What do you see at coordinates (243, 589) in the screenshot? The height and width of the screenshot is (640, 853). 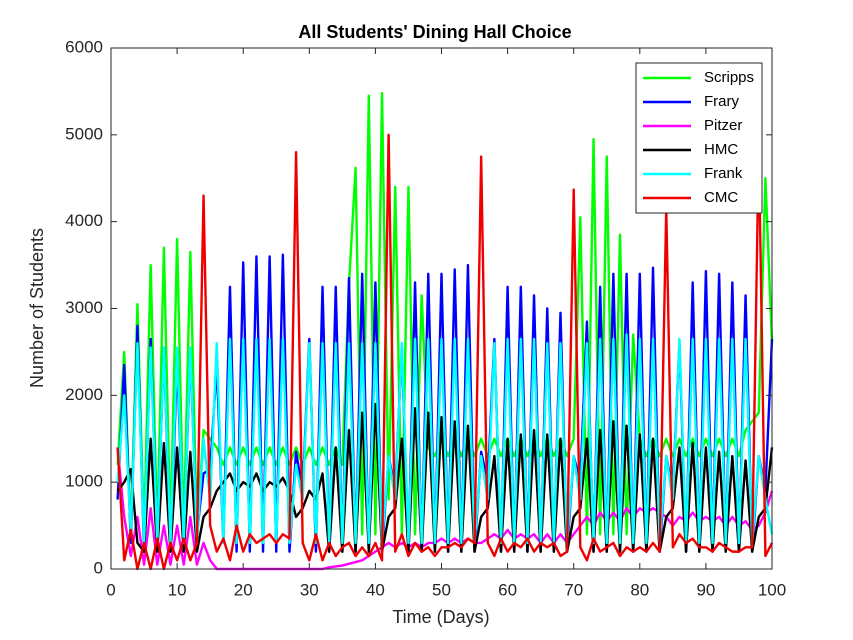 I see `x-tick-label: 20` at bounding box center [243, 589].